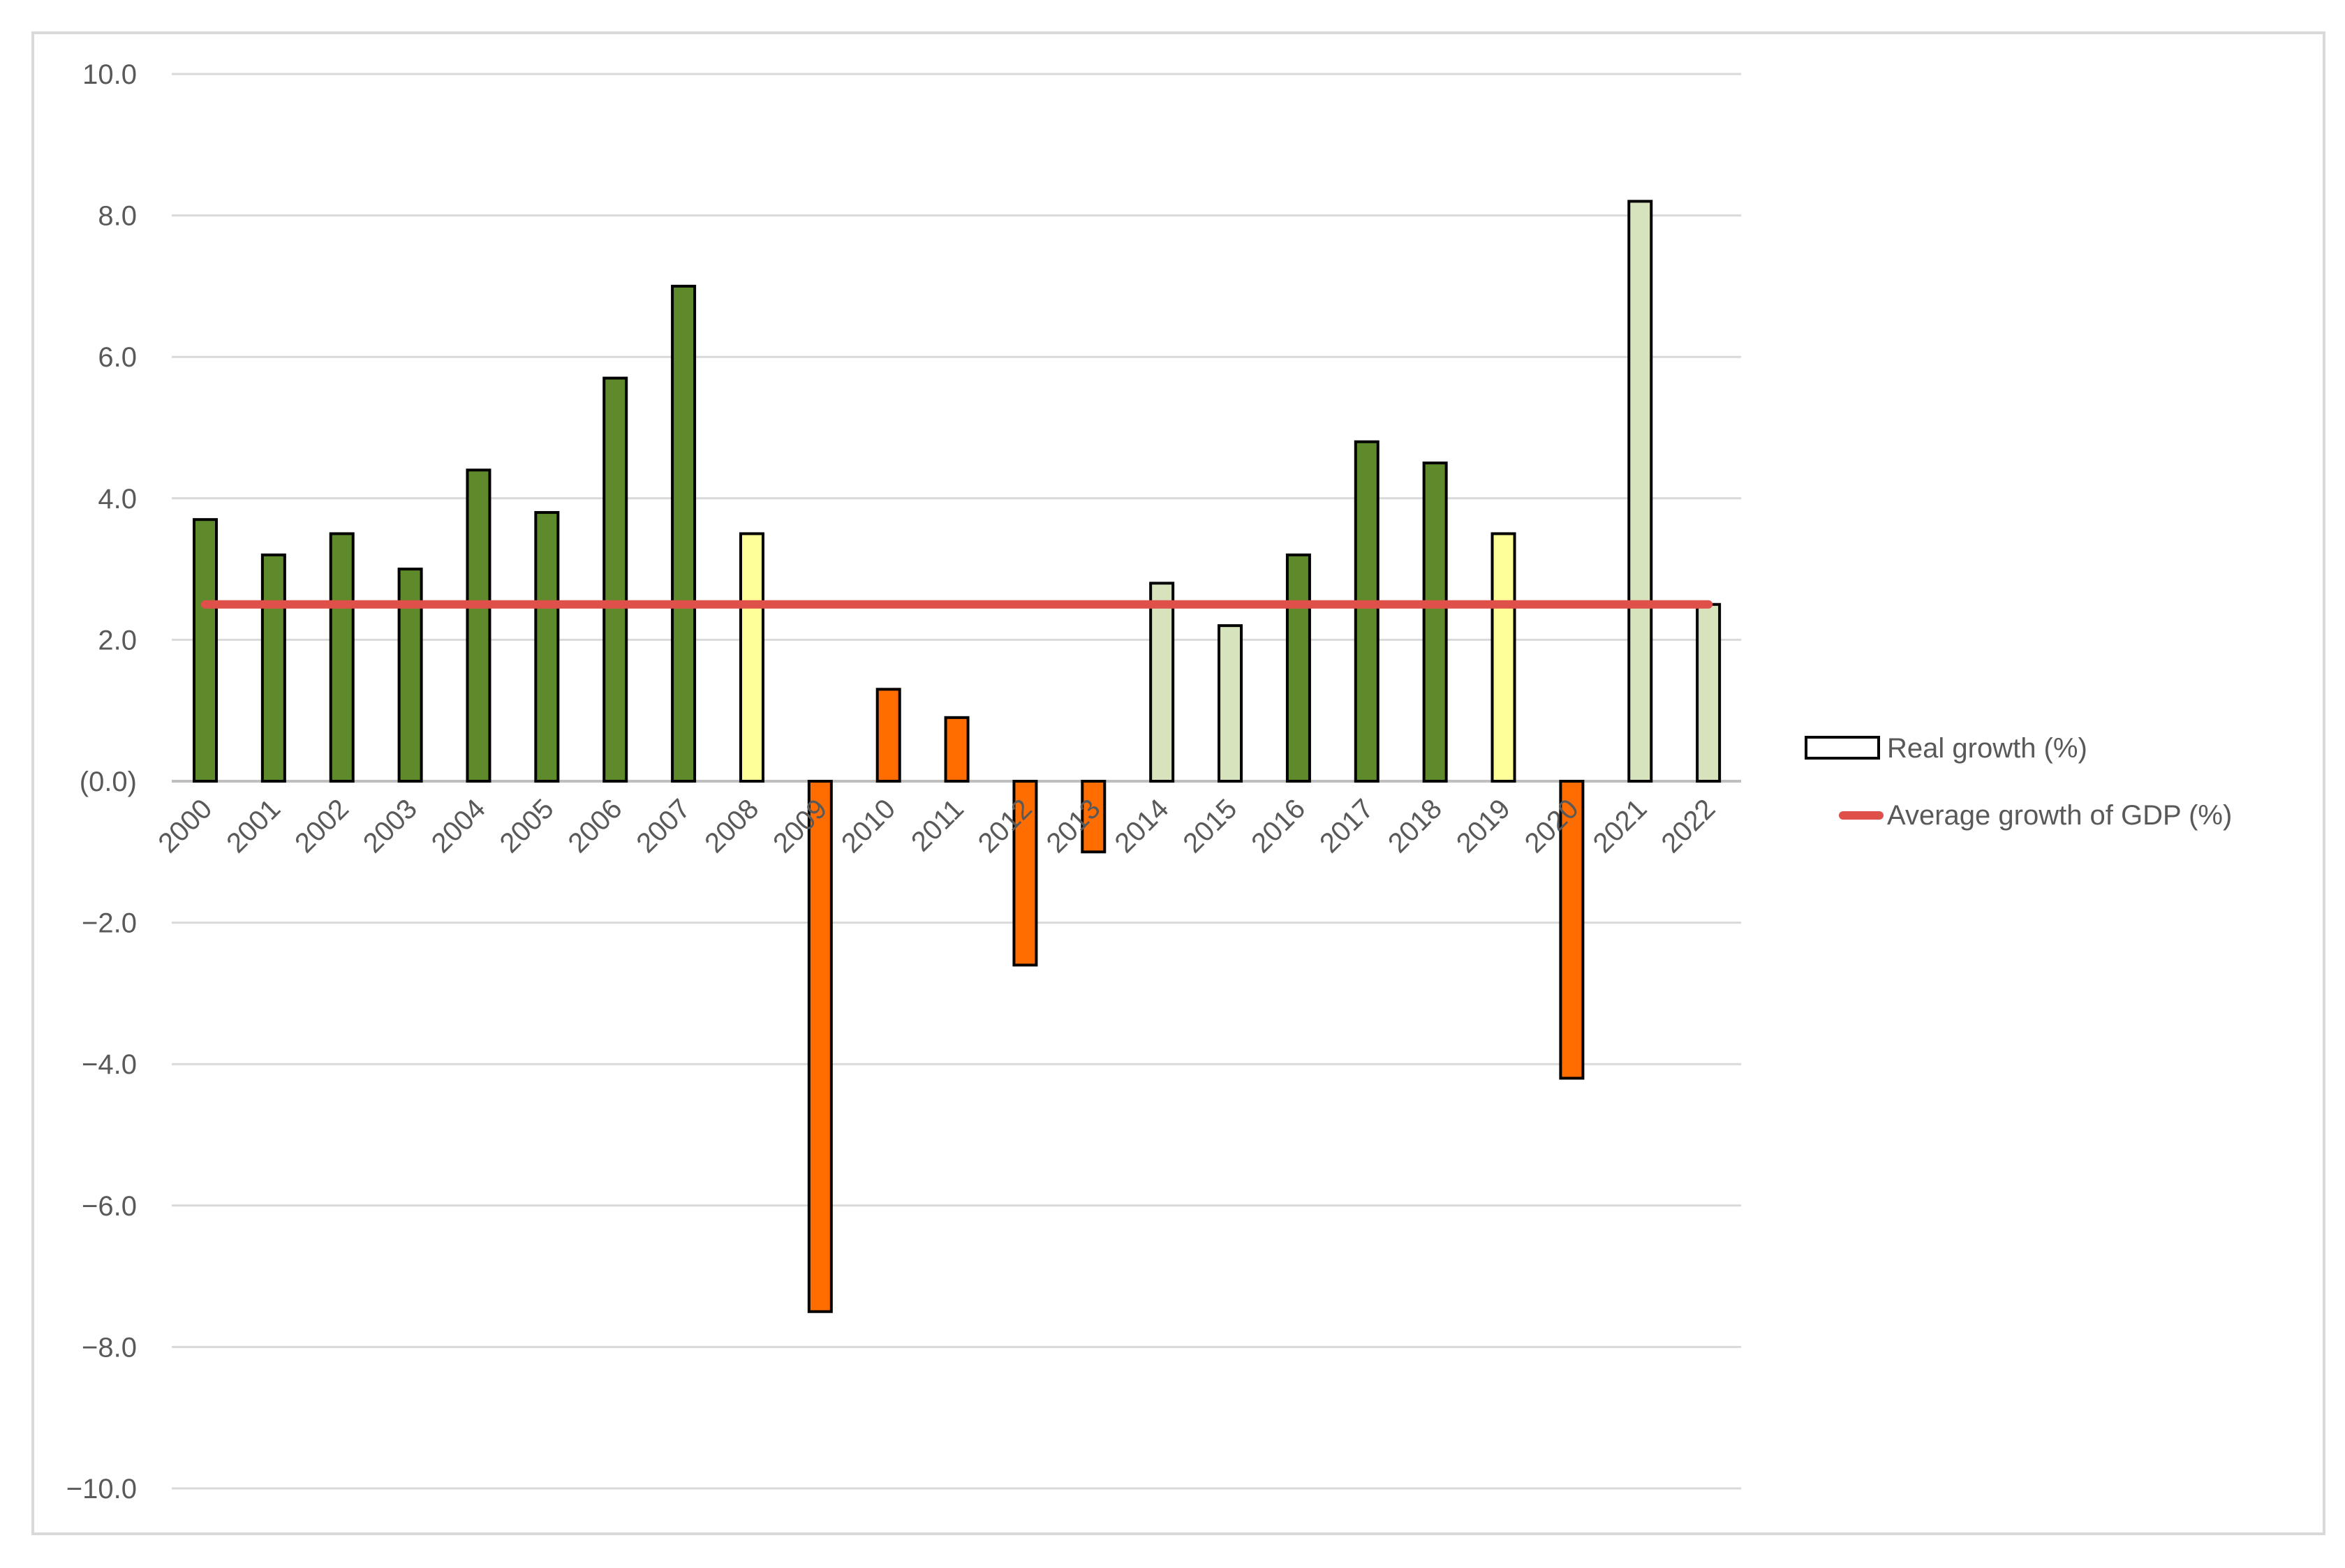 Image resolution: width=2345 pixels, height=1568 pixels. What do you see at coordinates (1298, 668) in the screenshot?
I see `bar-2016` at bounding box center [1298, 668].